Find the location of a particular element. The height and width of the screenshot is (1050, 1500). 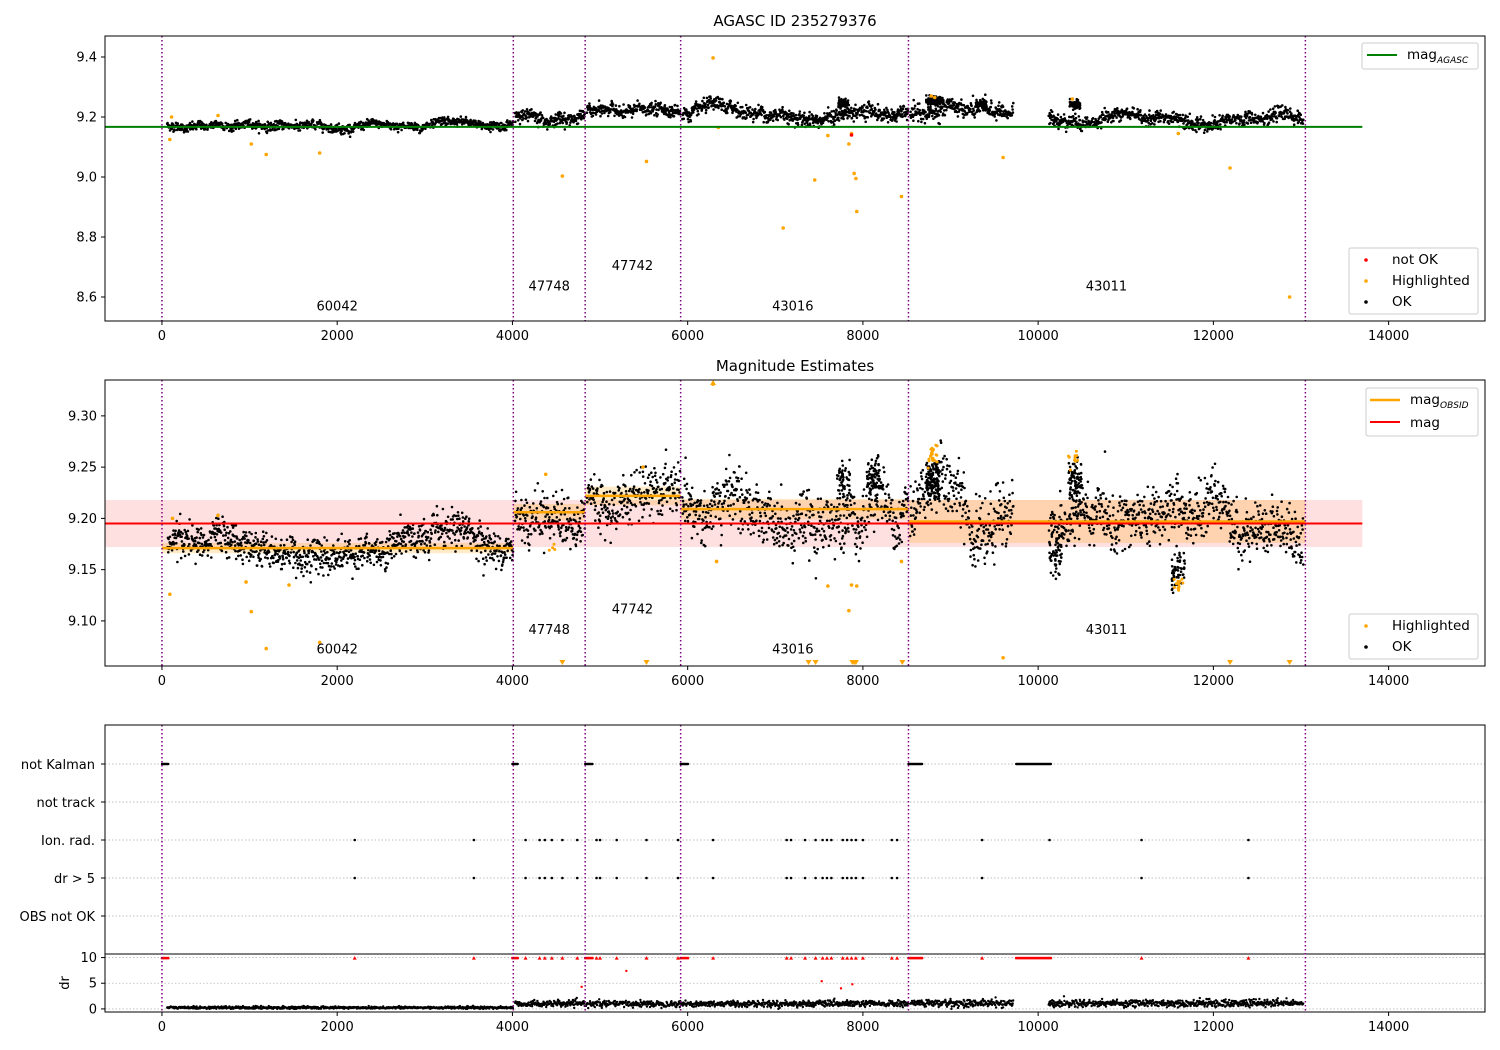

y-tick-label-1-0: 8.6 is located at coordinates (86, 298).